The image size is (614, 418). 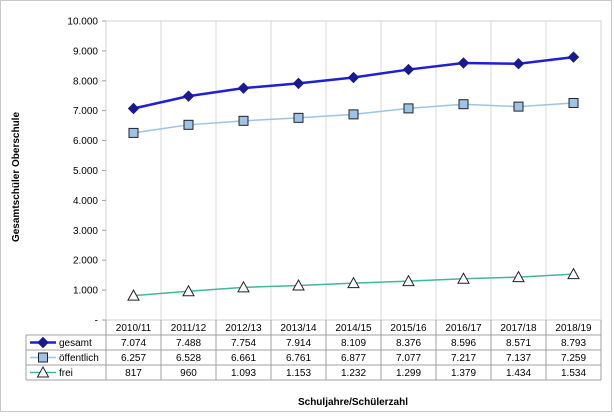 I want to click on table-cell-value: 7.754, so click(x=243, y=343).